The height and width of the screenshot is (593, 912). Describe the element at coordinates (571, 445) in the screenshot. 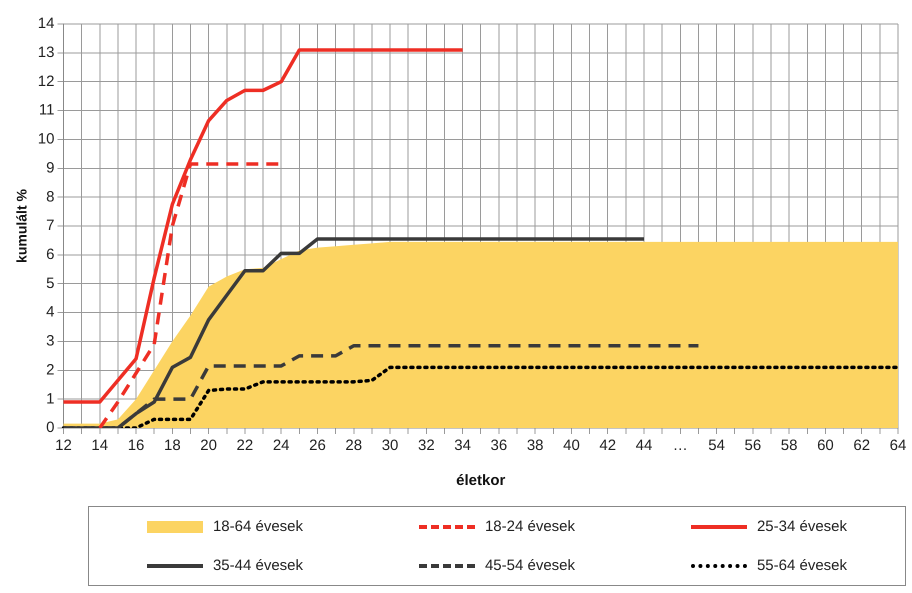

I see `x-tick-label: 40` at that location.